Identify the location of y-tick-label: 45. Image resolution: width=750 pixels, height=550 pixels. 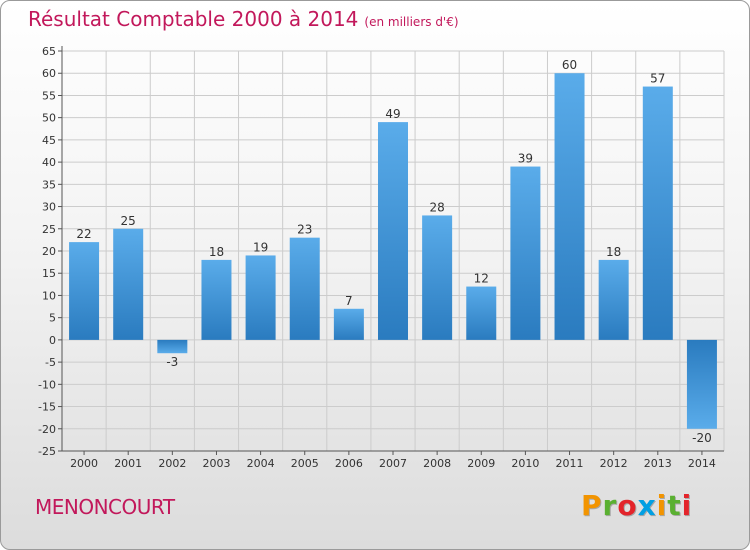
(49, 140).